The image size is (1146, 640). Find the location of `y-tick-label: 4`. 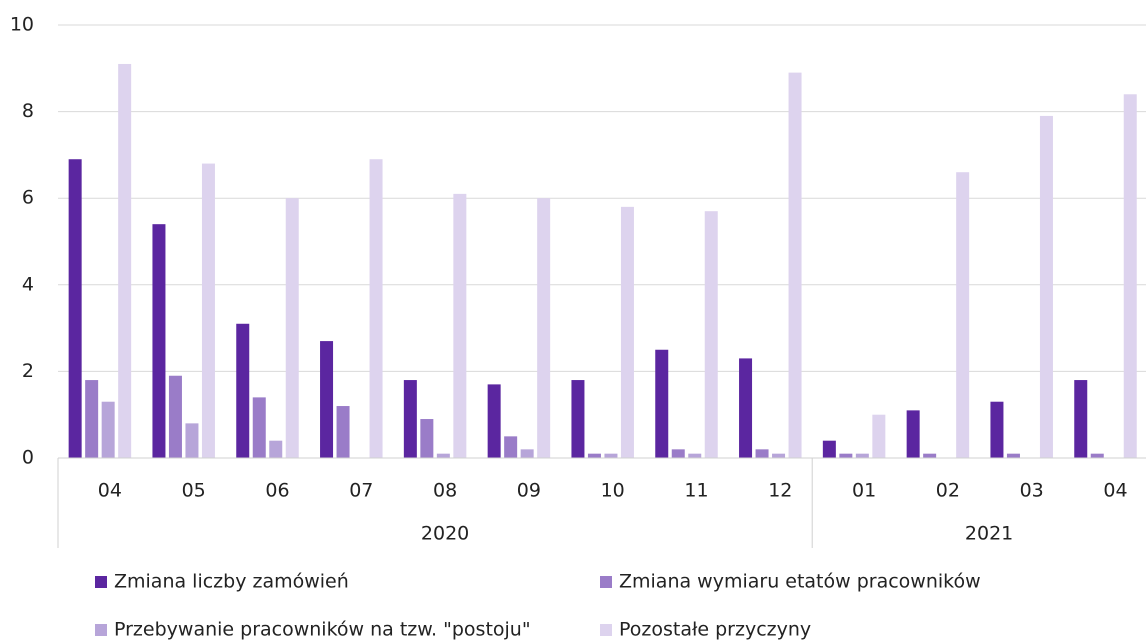

y-tick-label: 4 is located at coordinates (28, 284).